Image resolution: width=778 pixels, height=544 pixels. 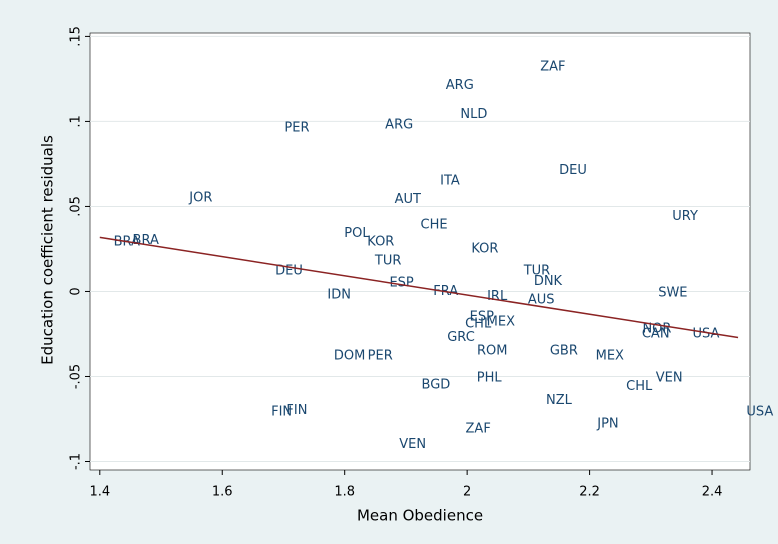 What do you see at coordinates (48, 250) in the screenshot?
I see `y-axis-title: Education coefficient residuals` at bounding box center [48, 250].